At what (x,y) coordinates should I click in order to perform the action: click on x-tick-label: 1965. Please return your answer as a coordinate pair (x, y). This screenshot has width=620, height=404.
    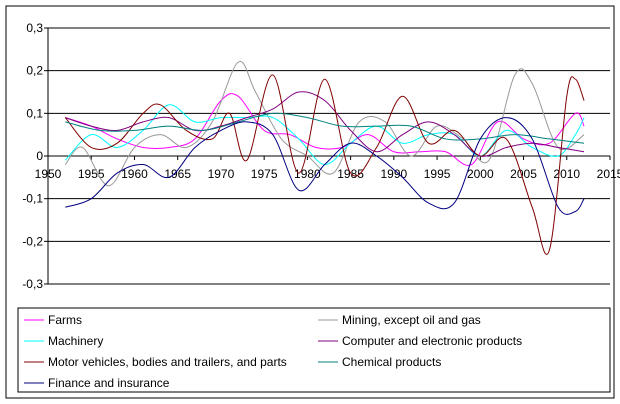
    Looking at the image, I should click on (177, 174).